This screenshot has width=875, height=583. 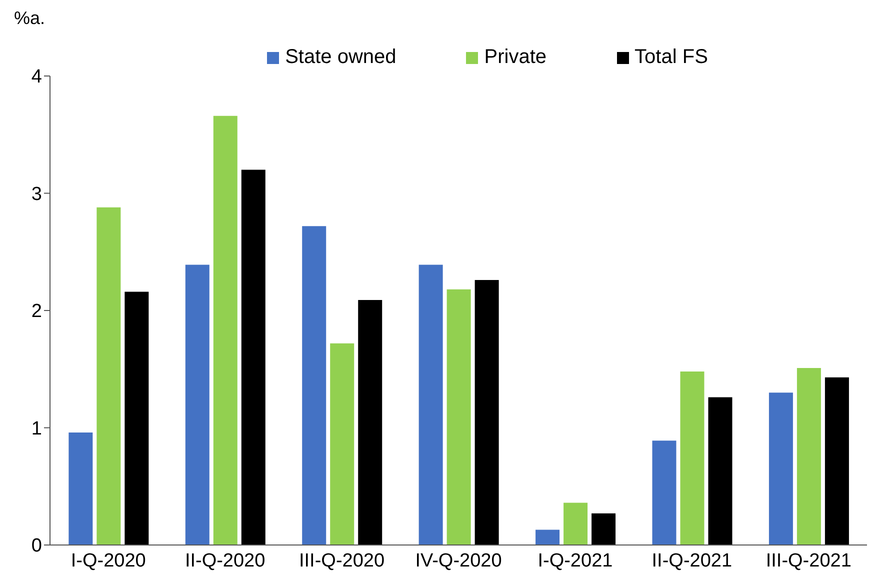 What do you see at coordinates (225, 561) in the screenshot?
I see `x-tick-label: II-Q-2020` at bounding box center [225, 561].